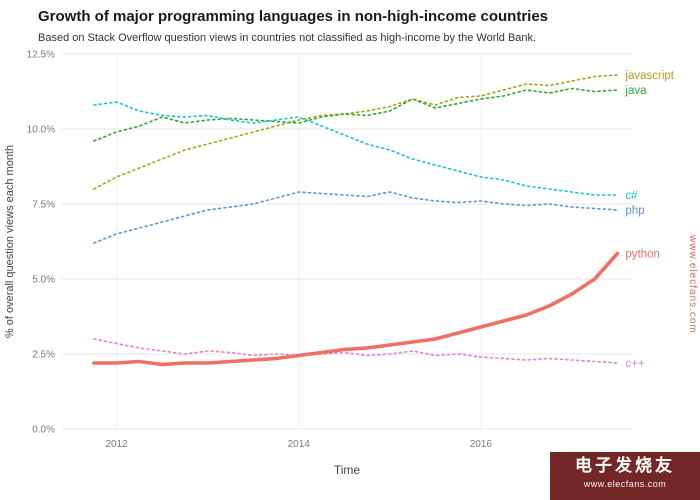 Image resolution: width=700 pixels, height=500 pixels. What do you see at coordinates (43, 279) in the screenshot?
I see `y-tick-label: 5.0%` at bounding box center [43, 279].